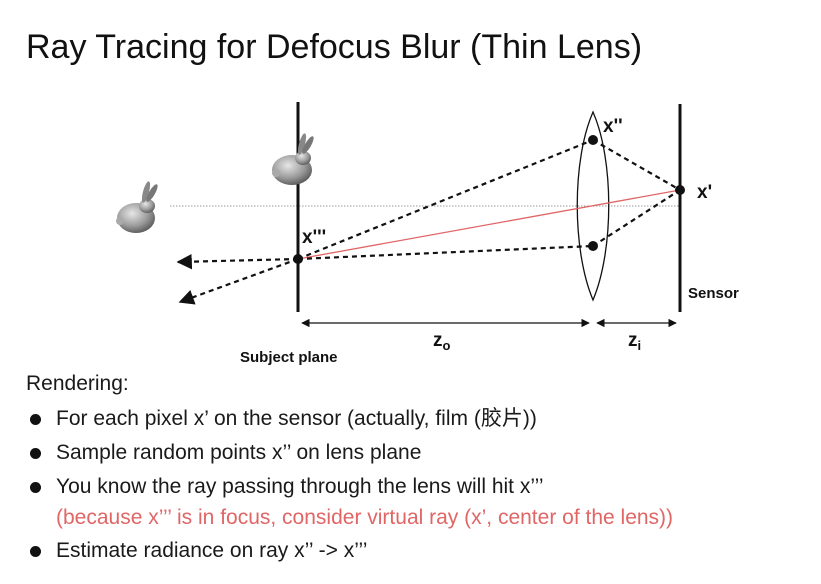  I want to click on label-zo: zo, so click(442, 341).